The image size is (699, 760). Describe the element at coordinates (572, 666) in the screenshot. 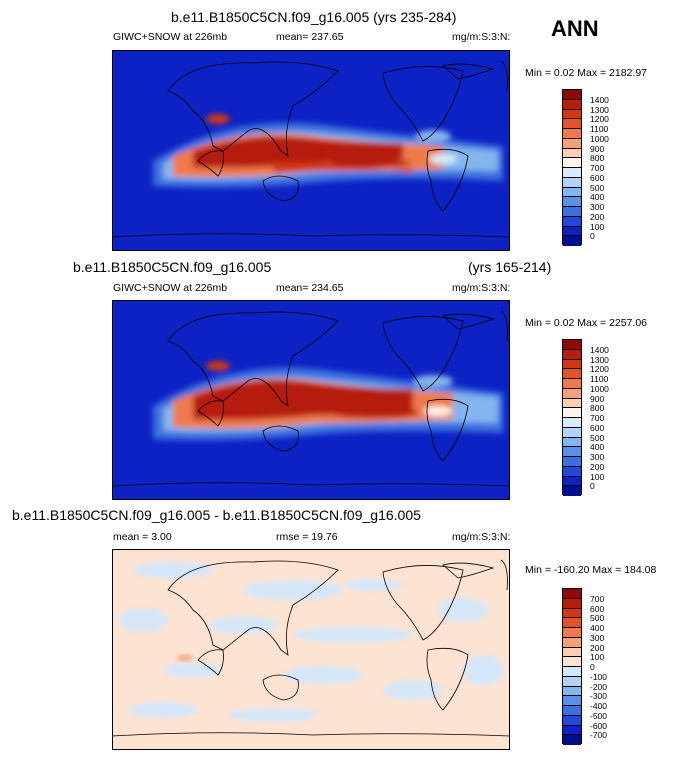

I see `panel3-colorbar` at that location.